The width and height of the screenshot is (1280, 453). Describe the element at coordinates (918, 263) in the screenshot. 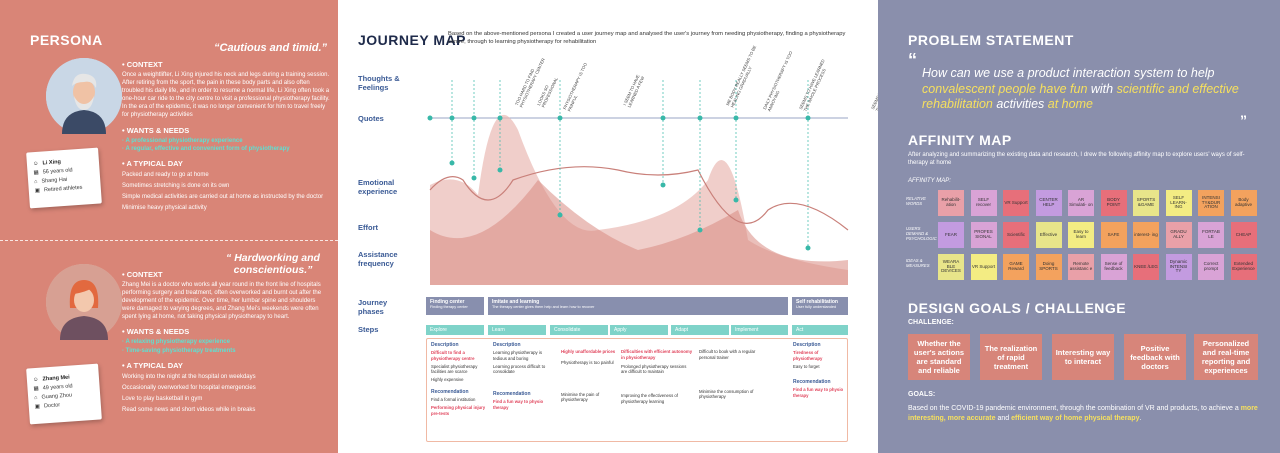

I see `affinity-row-label: IDEAS & MEASURES` at that location.